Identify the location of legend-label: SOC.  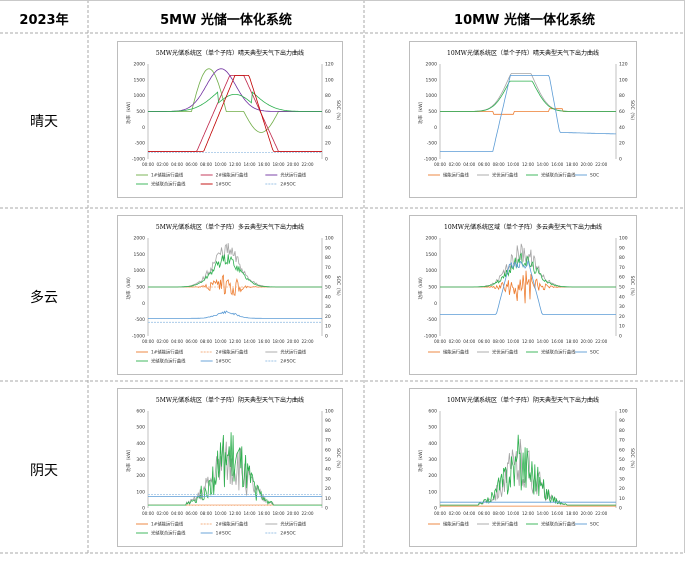
(594, 176).